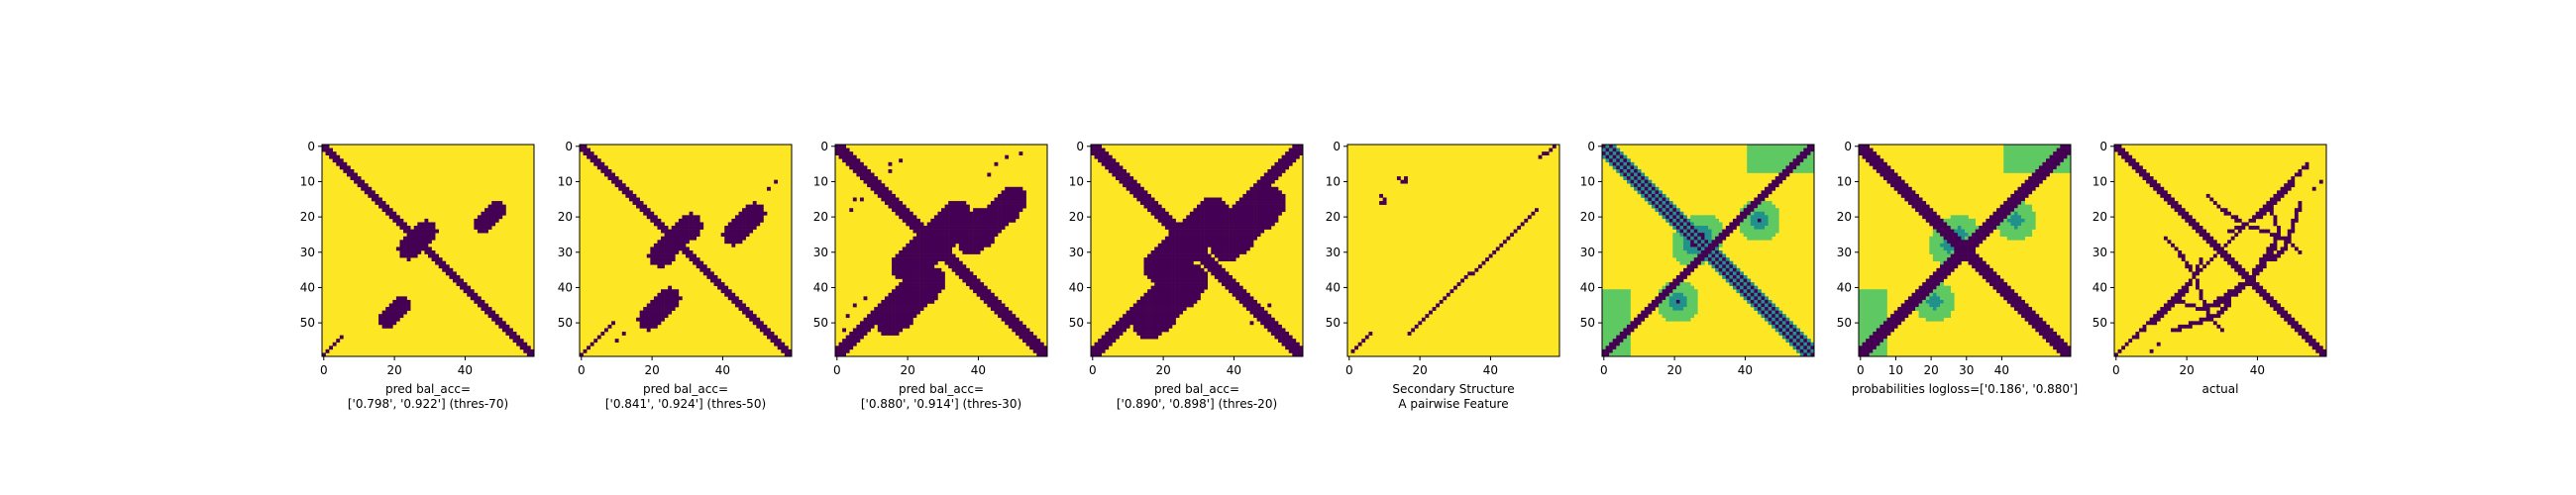  Describe the element at coordinates (1708, 251) in the screenshot. I see `axes-frame` at that location.